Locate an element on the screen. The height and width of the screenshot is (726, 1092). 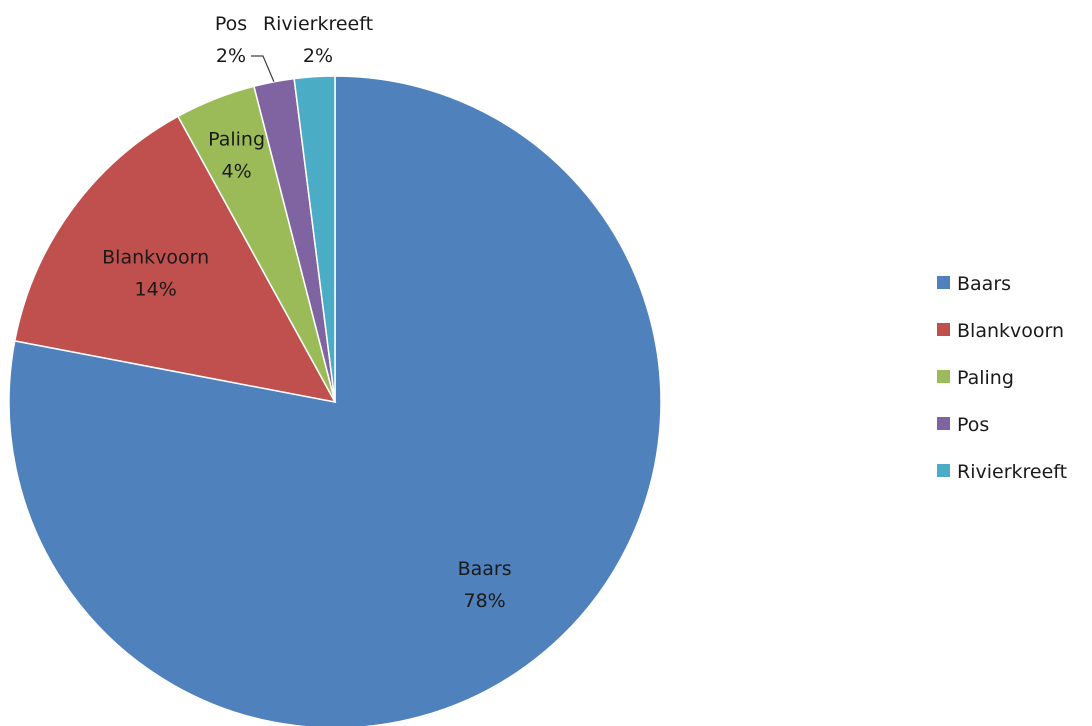
data-label-value: 4% is located at coordinates (237, 171).